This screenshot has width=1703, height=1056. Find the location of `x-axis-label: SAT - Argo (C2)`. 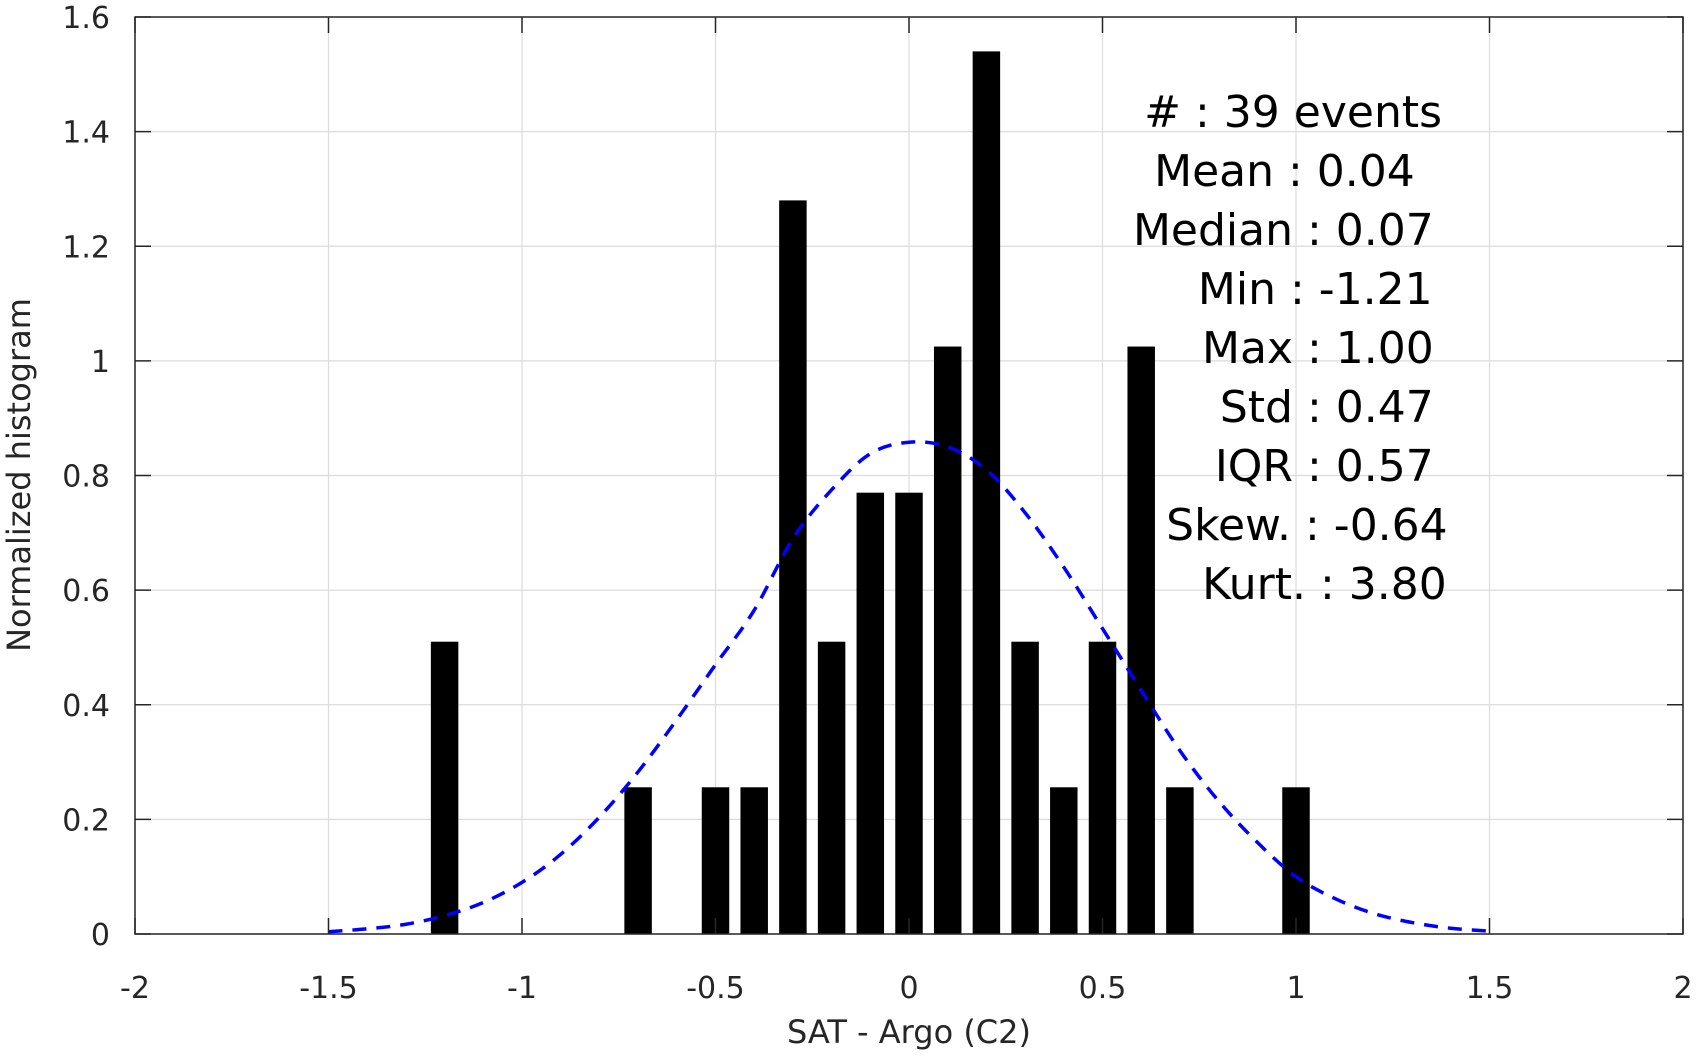

x-axis-label: SAT - Argo (C2) is located at coordinates (909, 1032).